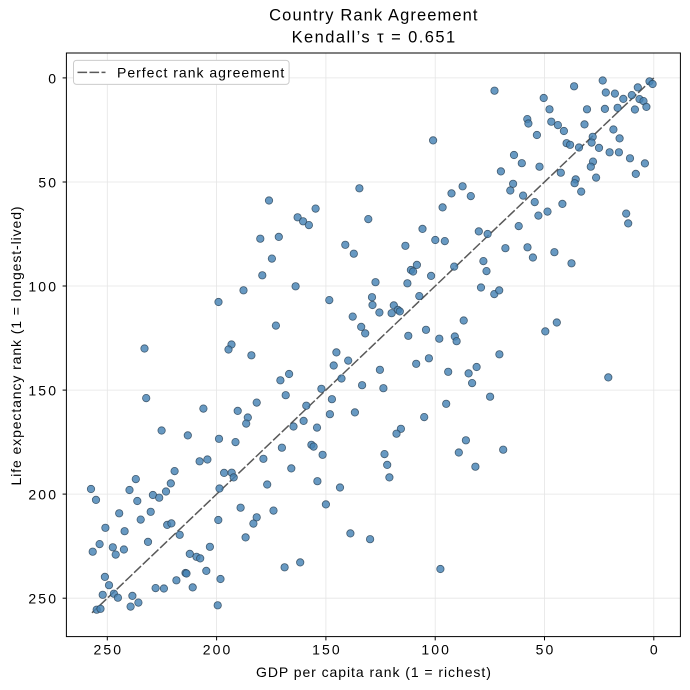 The width and height of the screenshot is (690, 690). I want to click on svg-text:GDP per capita rank (1 = riche: GDP per capita rank (1 = richest), so click(374, 672).